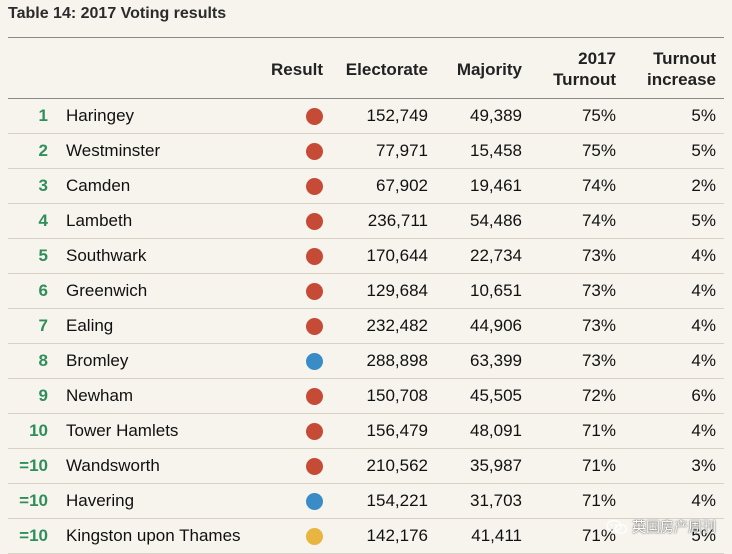 Image resolution: width=732 pixels, height=554 pixels. I want to click on table-row: 10 Tower Hamlets 156,479 48,091 71% 4%, so click(366, 431).